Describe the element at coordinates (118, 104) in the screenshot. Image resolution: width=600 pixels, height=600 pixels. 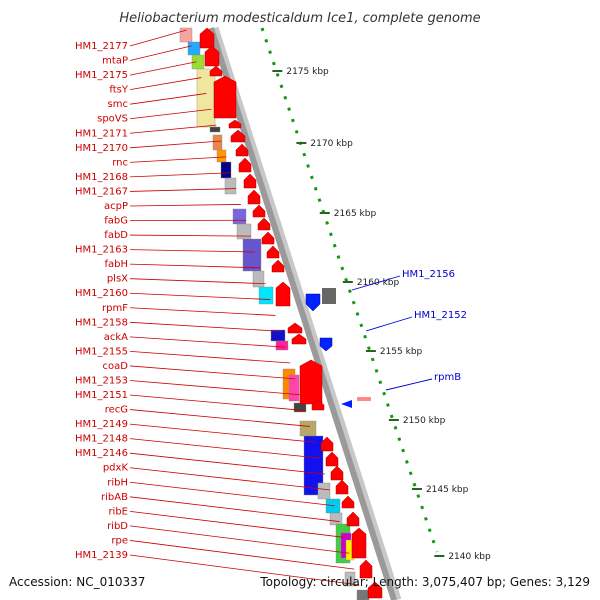
I see `gene-label-left: smc` at that location.